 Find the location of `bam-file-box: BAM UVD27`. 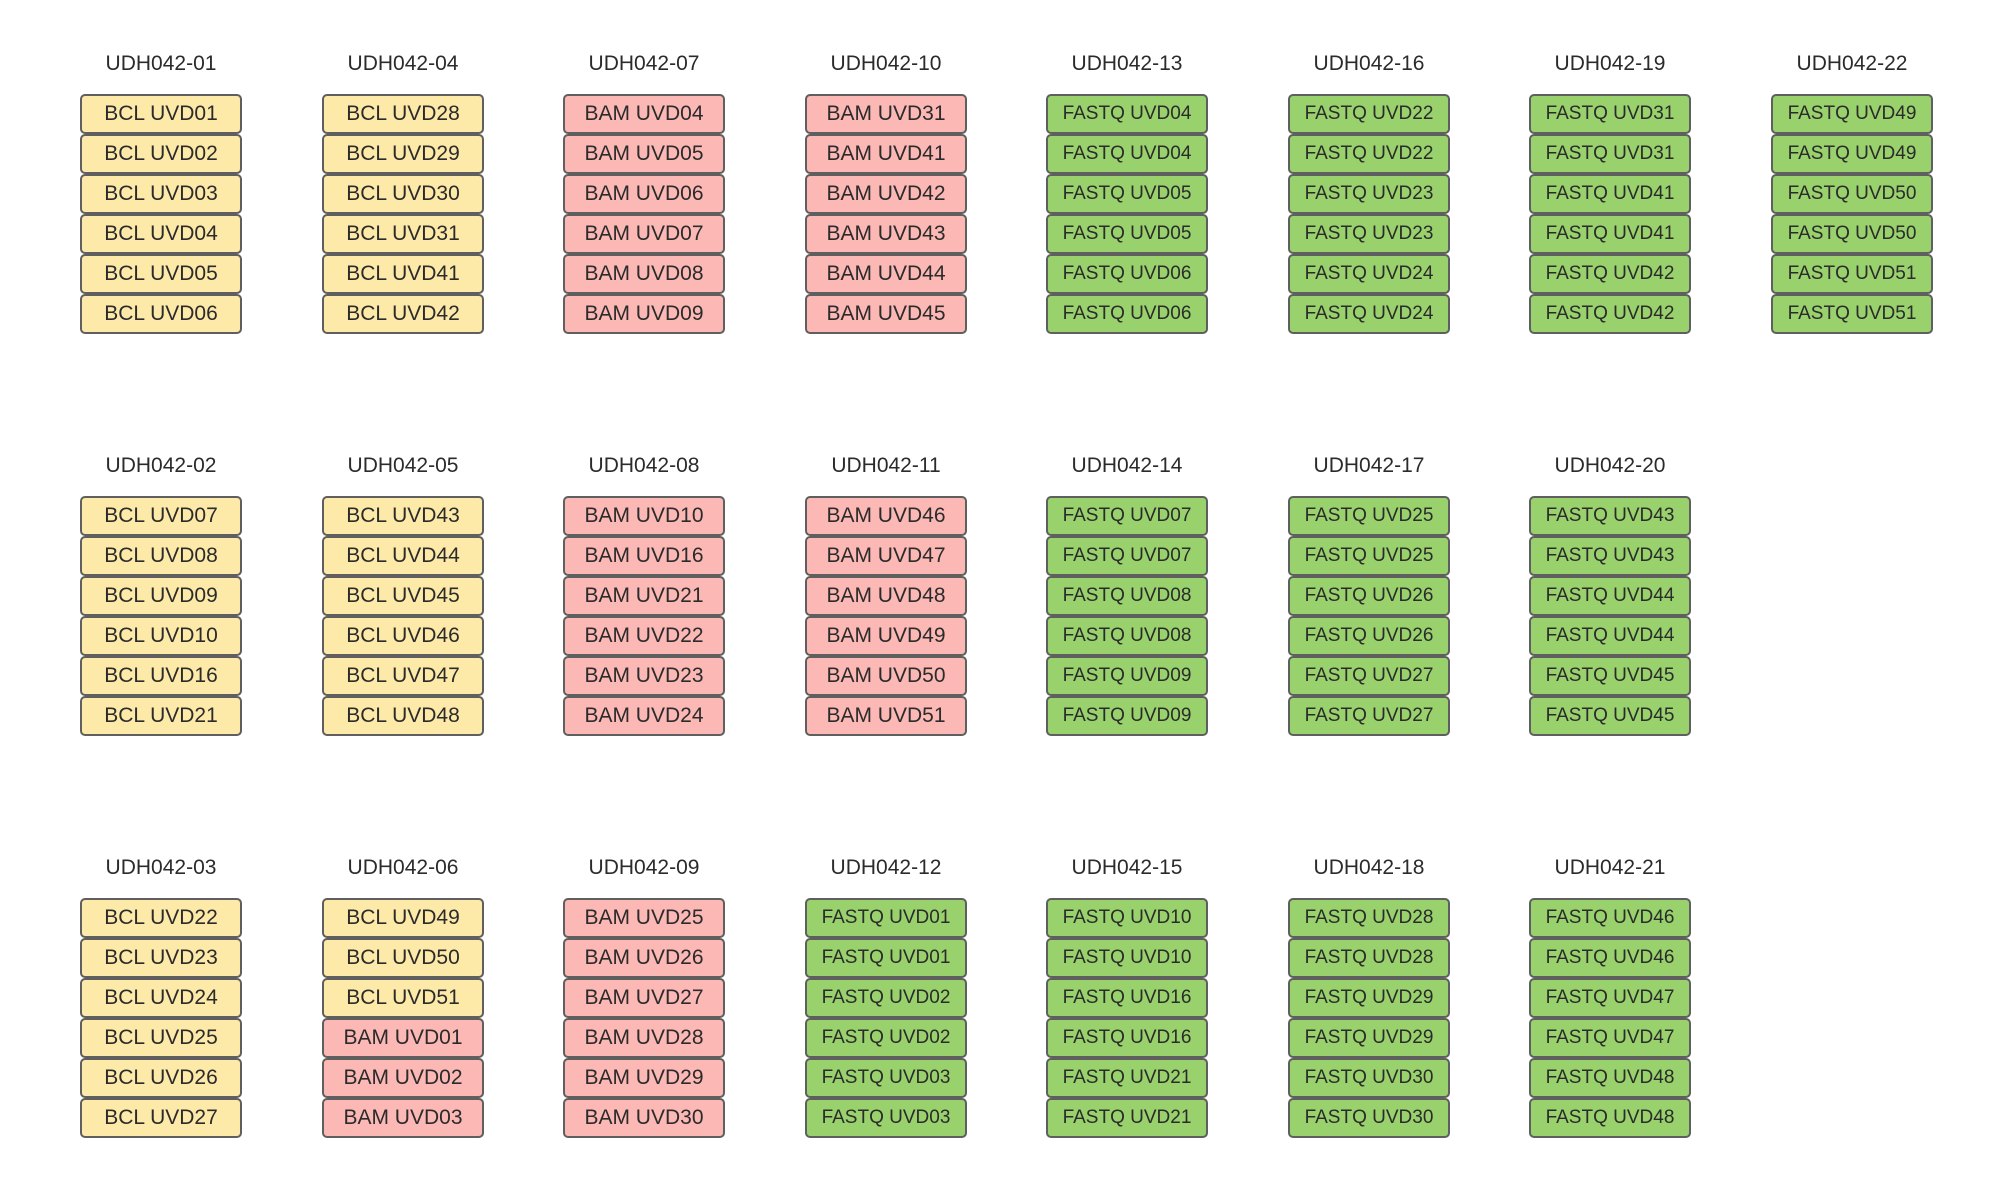

bam-file-box: BAM UVD27 is located at coordinates (644, 998).